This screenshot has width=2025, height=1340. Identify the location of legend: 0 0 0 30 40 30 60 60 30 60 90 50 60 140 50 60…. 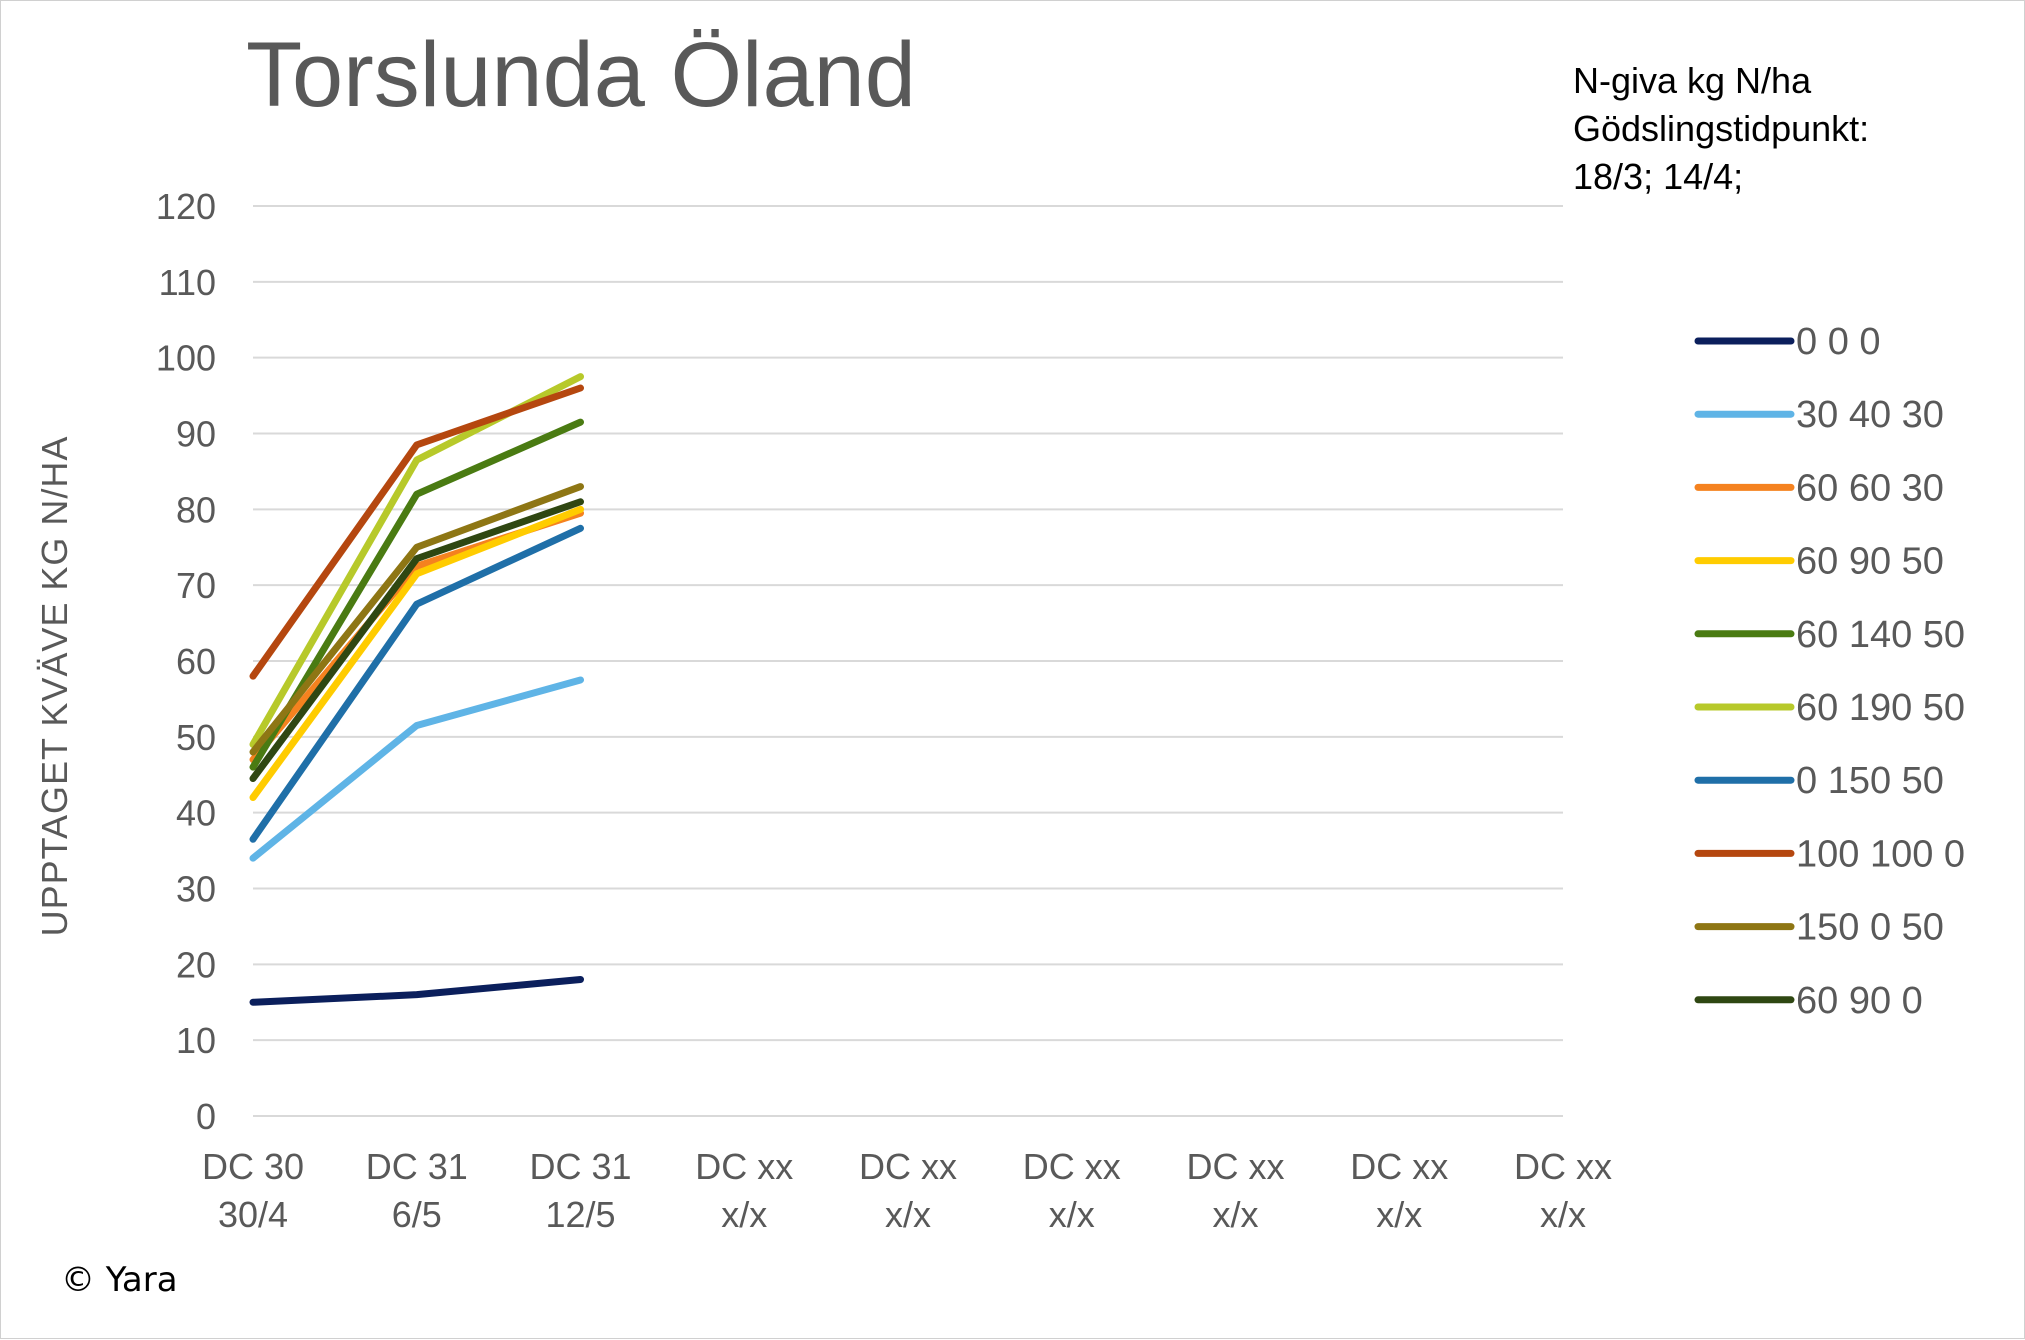
(1829, 671).